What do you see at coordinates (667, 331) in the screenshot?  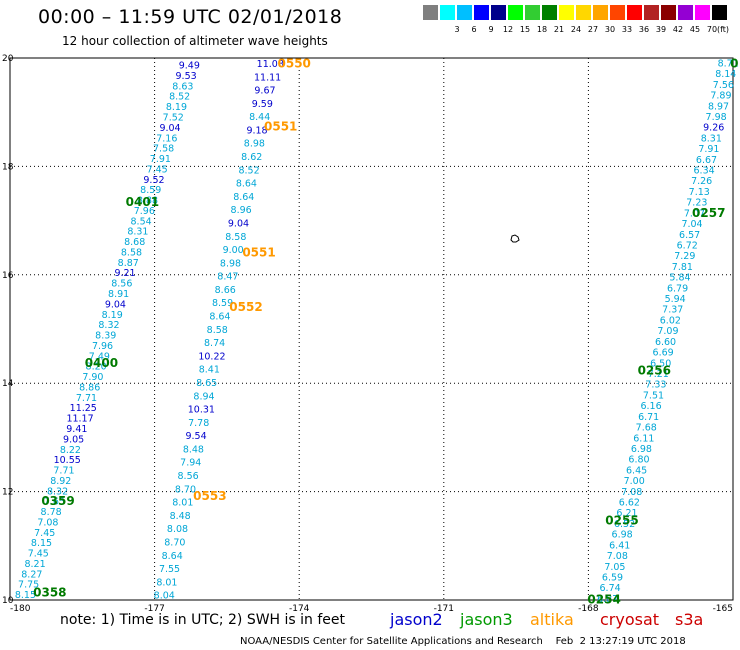 I see `wave-height-point: 7.09` at bounding box center [667, 331].